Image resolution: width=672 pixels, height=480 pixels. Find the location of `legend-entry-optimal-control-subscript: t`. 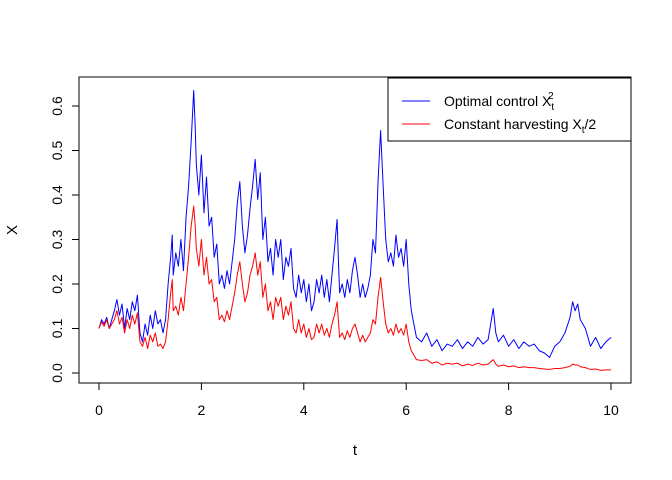

legend-entry-optimal-control-subscript: t is located at coordinates (552, 107).